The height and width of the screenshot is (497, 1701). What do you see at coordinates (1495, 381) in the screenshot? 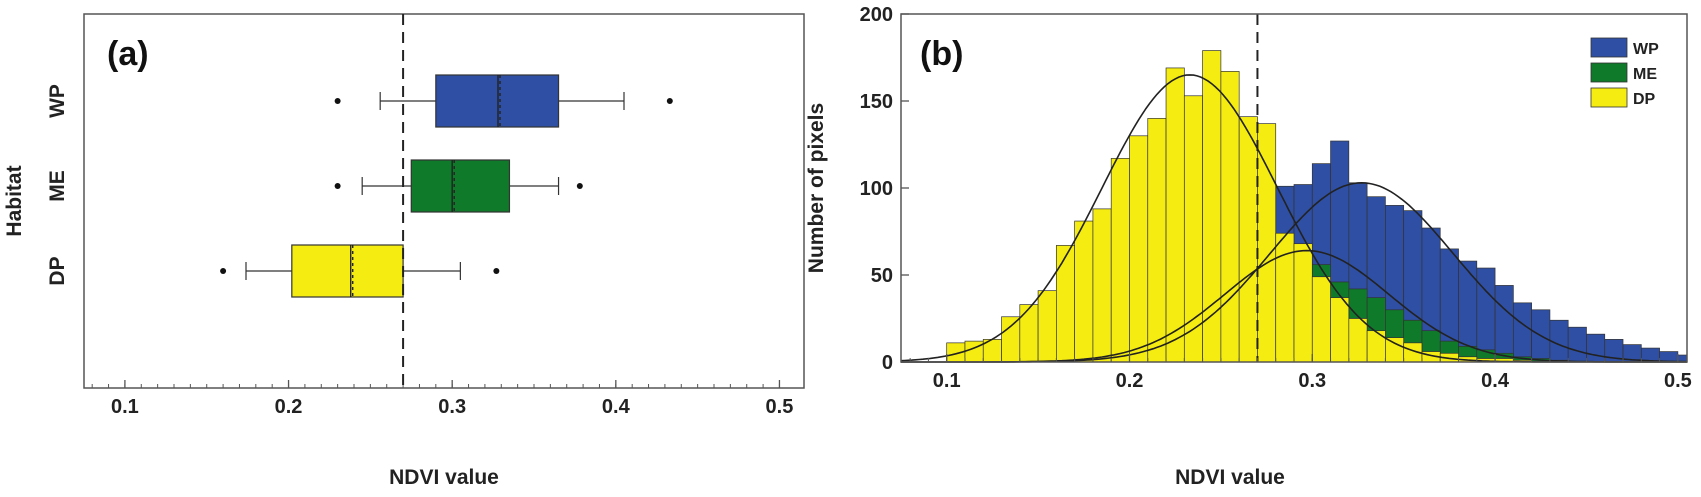
I see `panel-b-x-tick-label: 0.4` at bounding box center [1495, 381].